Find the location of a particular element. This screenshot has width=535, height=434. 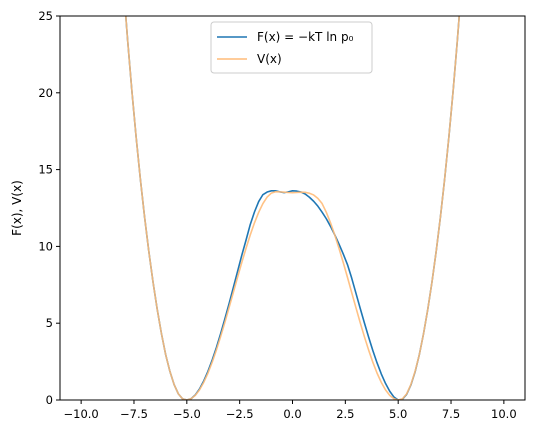

y-tick-label: 5 is located at coordinates (49, 323).